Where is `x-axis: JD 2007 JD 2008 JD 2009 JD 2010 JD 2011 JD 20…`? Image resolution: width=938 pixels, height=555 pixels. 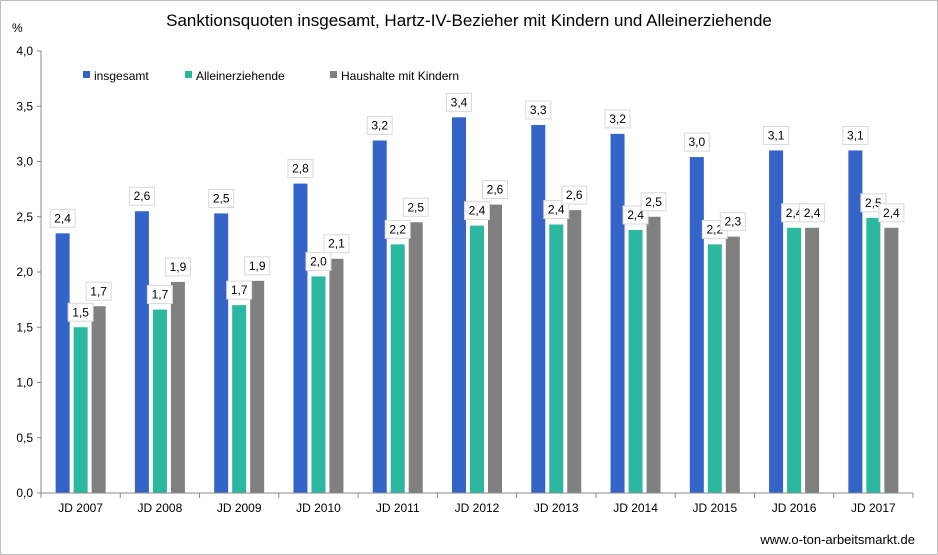 x-axis: JD 2007 JD 2008 JD 2009 JD 2010 JD 2011 JD 20… is located at coordinates (477, 503).